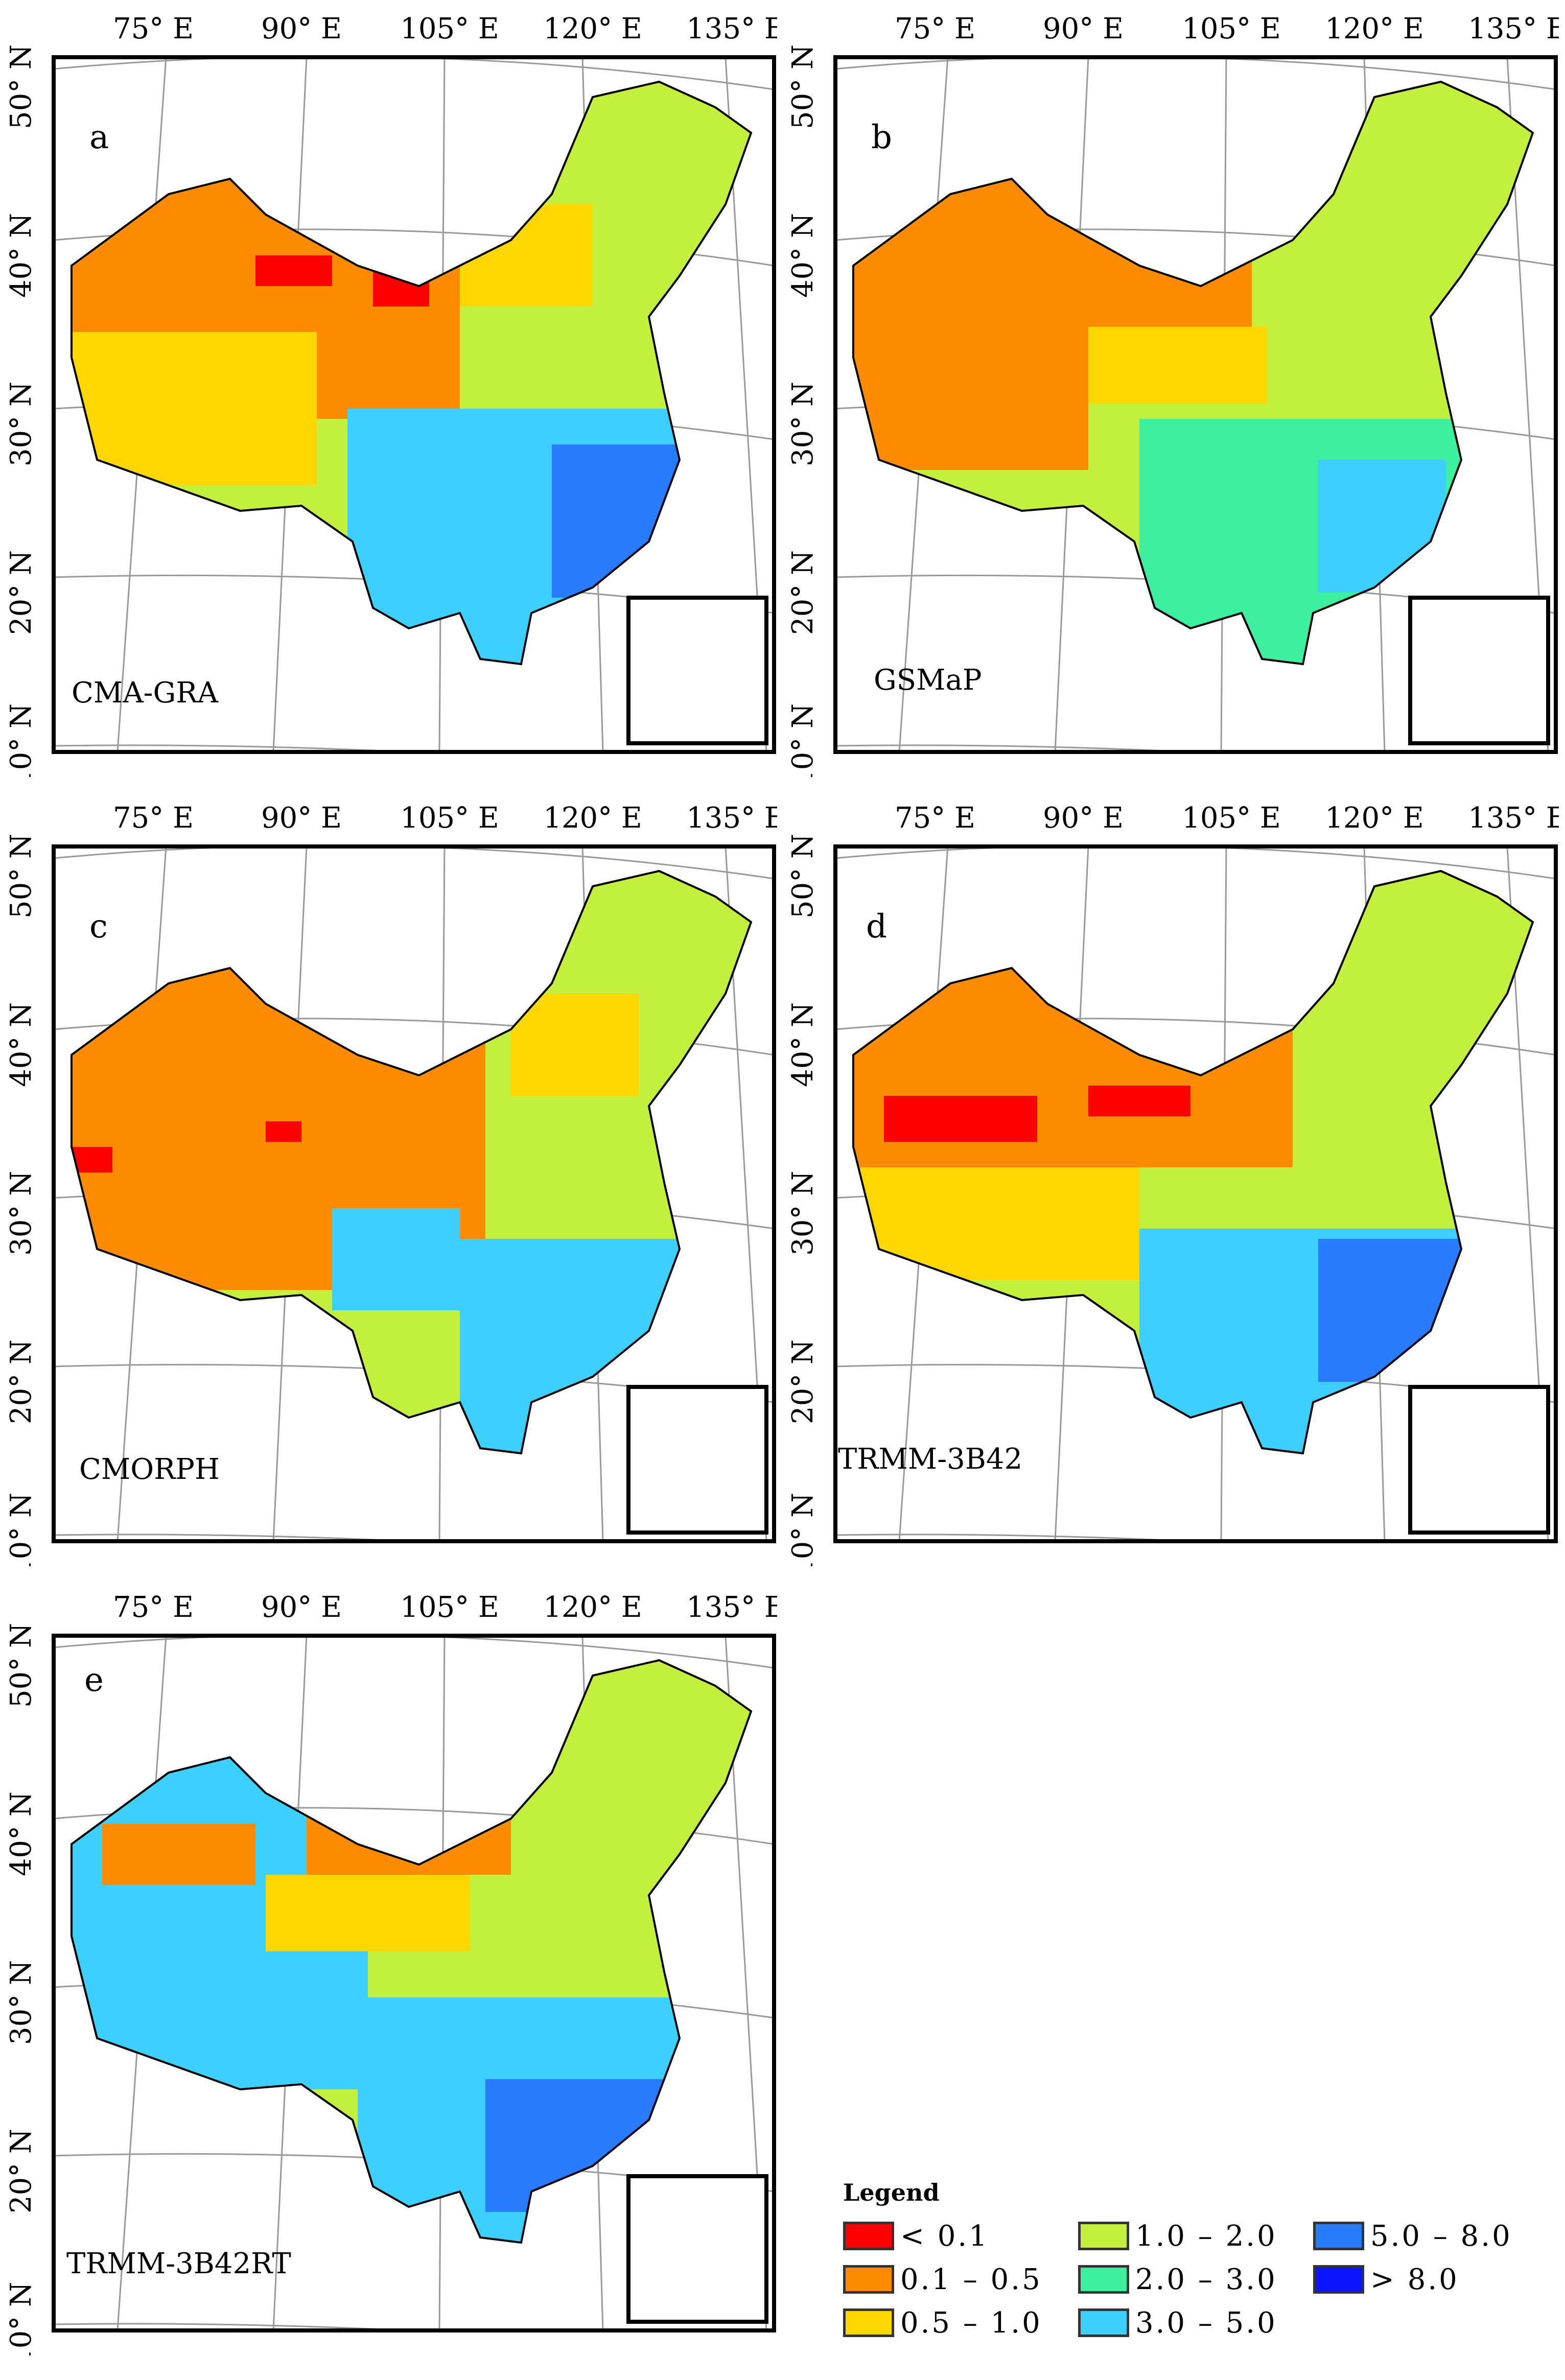 Image resolution: width=1565 pixels, height=2380 pixels. What do you see at coordinates (178, 2263) in the screenshot?
I see `product-label: TRMM-3B42RT` at bounding box center [178, 2263].